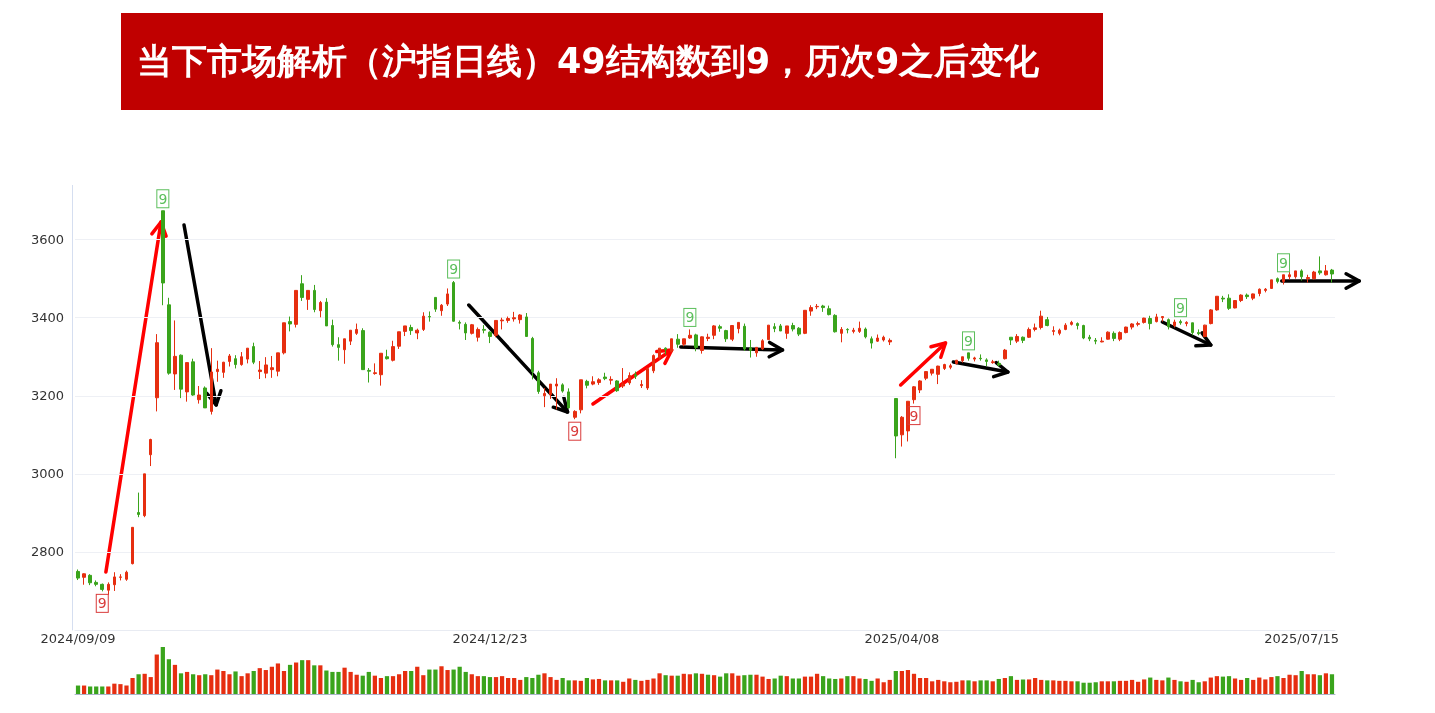 This screenshot has height=713, width=1435. What do you see at coordinates (490, 638) in the screenshot?
I see `x-tick-label: 2024/12/23` at bounding box center [490, 638].